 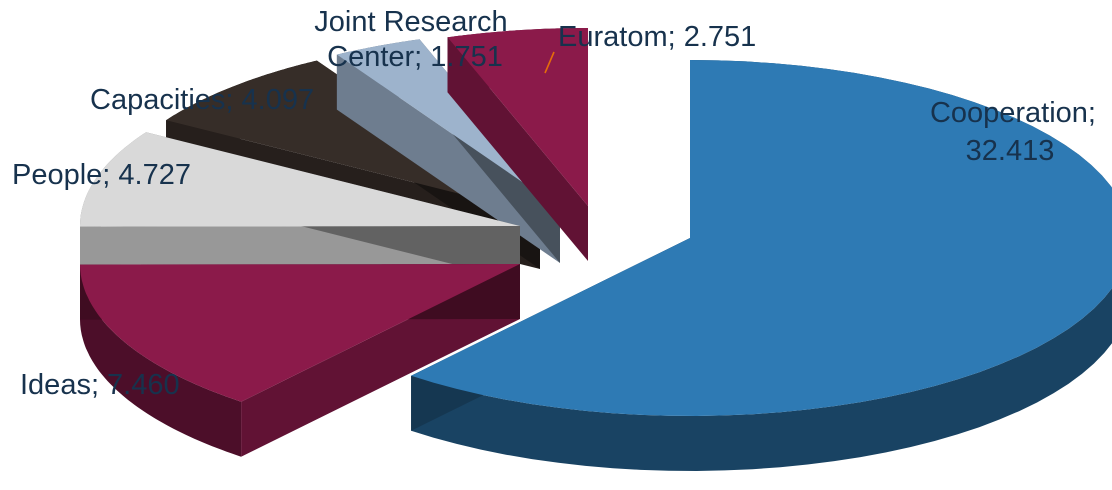 I want to click on label-ideas: Ideas; 7.460, so click(x=100, y=385).